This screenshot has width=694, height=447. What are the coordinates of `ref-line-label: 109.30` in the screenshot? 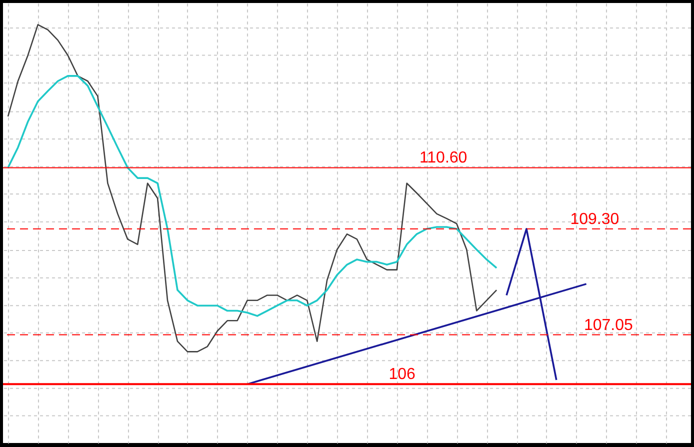 It's located at (595, 219).